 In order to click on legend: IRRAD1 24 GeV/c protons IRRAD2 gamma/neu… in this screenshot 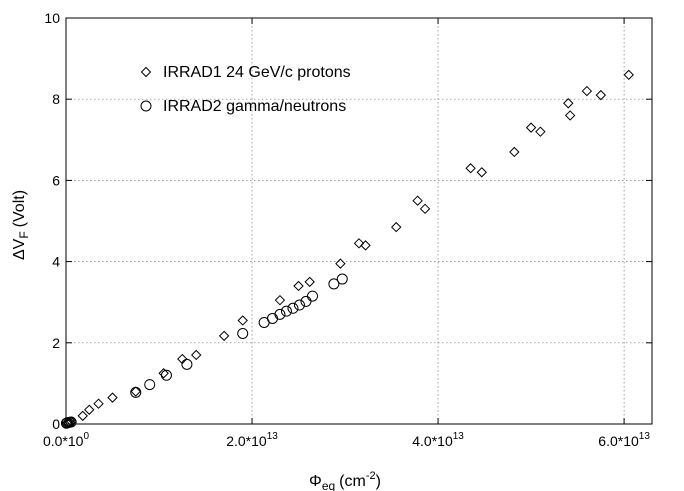, I will do `click(246, 89)`.